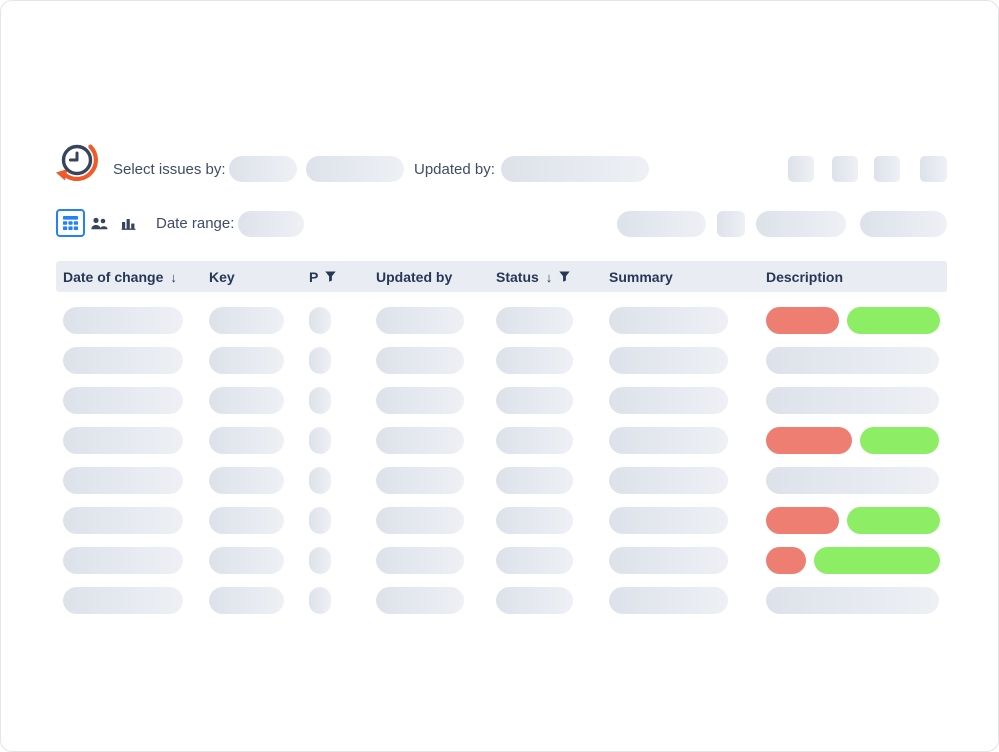 Image resolution: width=999 pixels, height=752 pixels. Describe the element at coordinates (575, 169) in the screenshot. I see `updated-by-field-skeleton` at that location.